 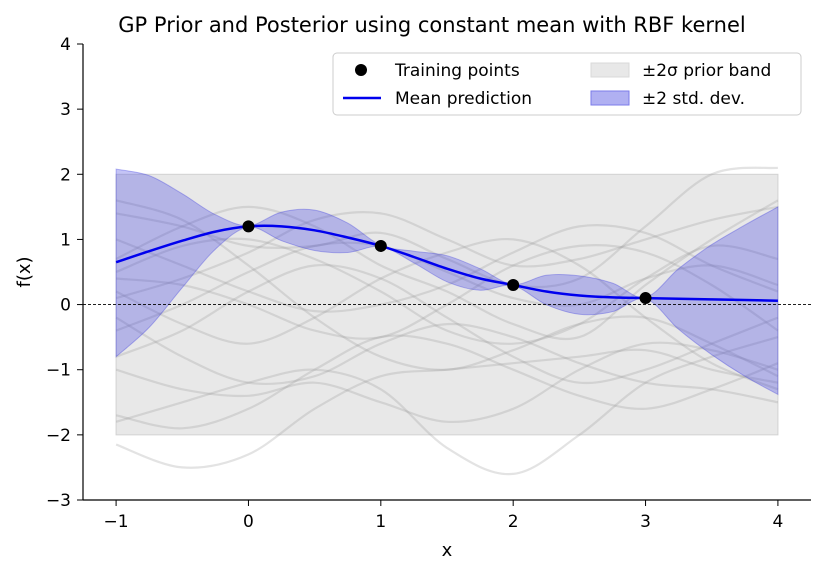 I want to click on y-tick-label: 3, so click(x=65, y=110).